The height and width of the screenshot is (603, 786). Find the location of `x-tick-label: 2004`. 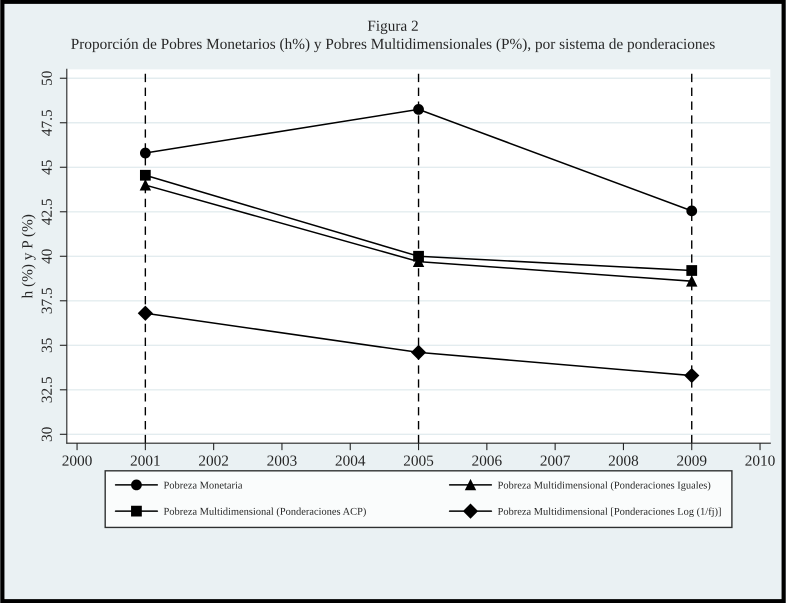

x-tick-label: 2004 is located at coordinates (351, 460).